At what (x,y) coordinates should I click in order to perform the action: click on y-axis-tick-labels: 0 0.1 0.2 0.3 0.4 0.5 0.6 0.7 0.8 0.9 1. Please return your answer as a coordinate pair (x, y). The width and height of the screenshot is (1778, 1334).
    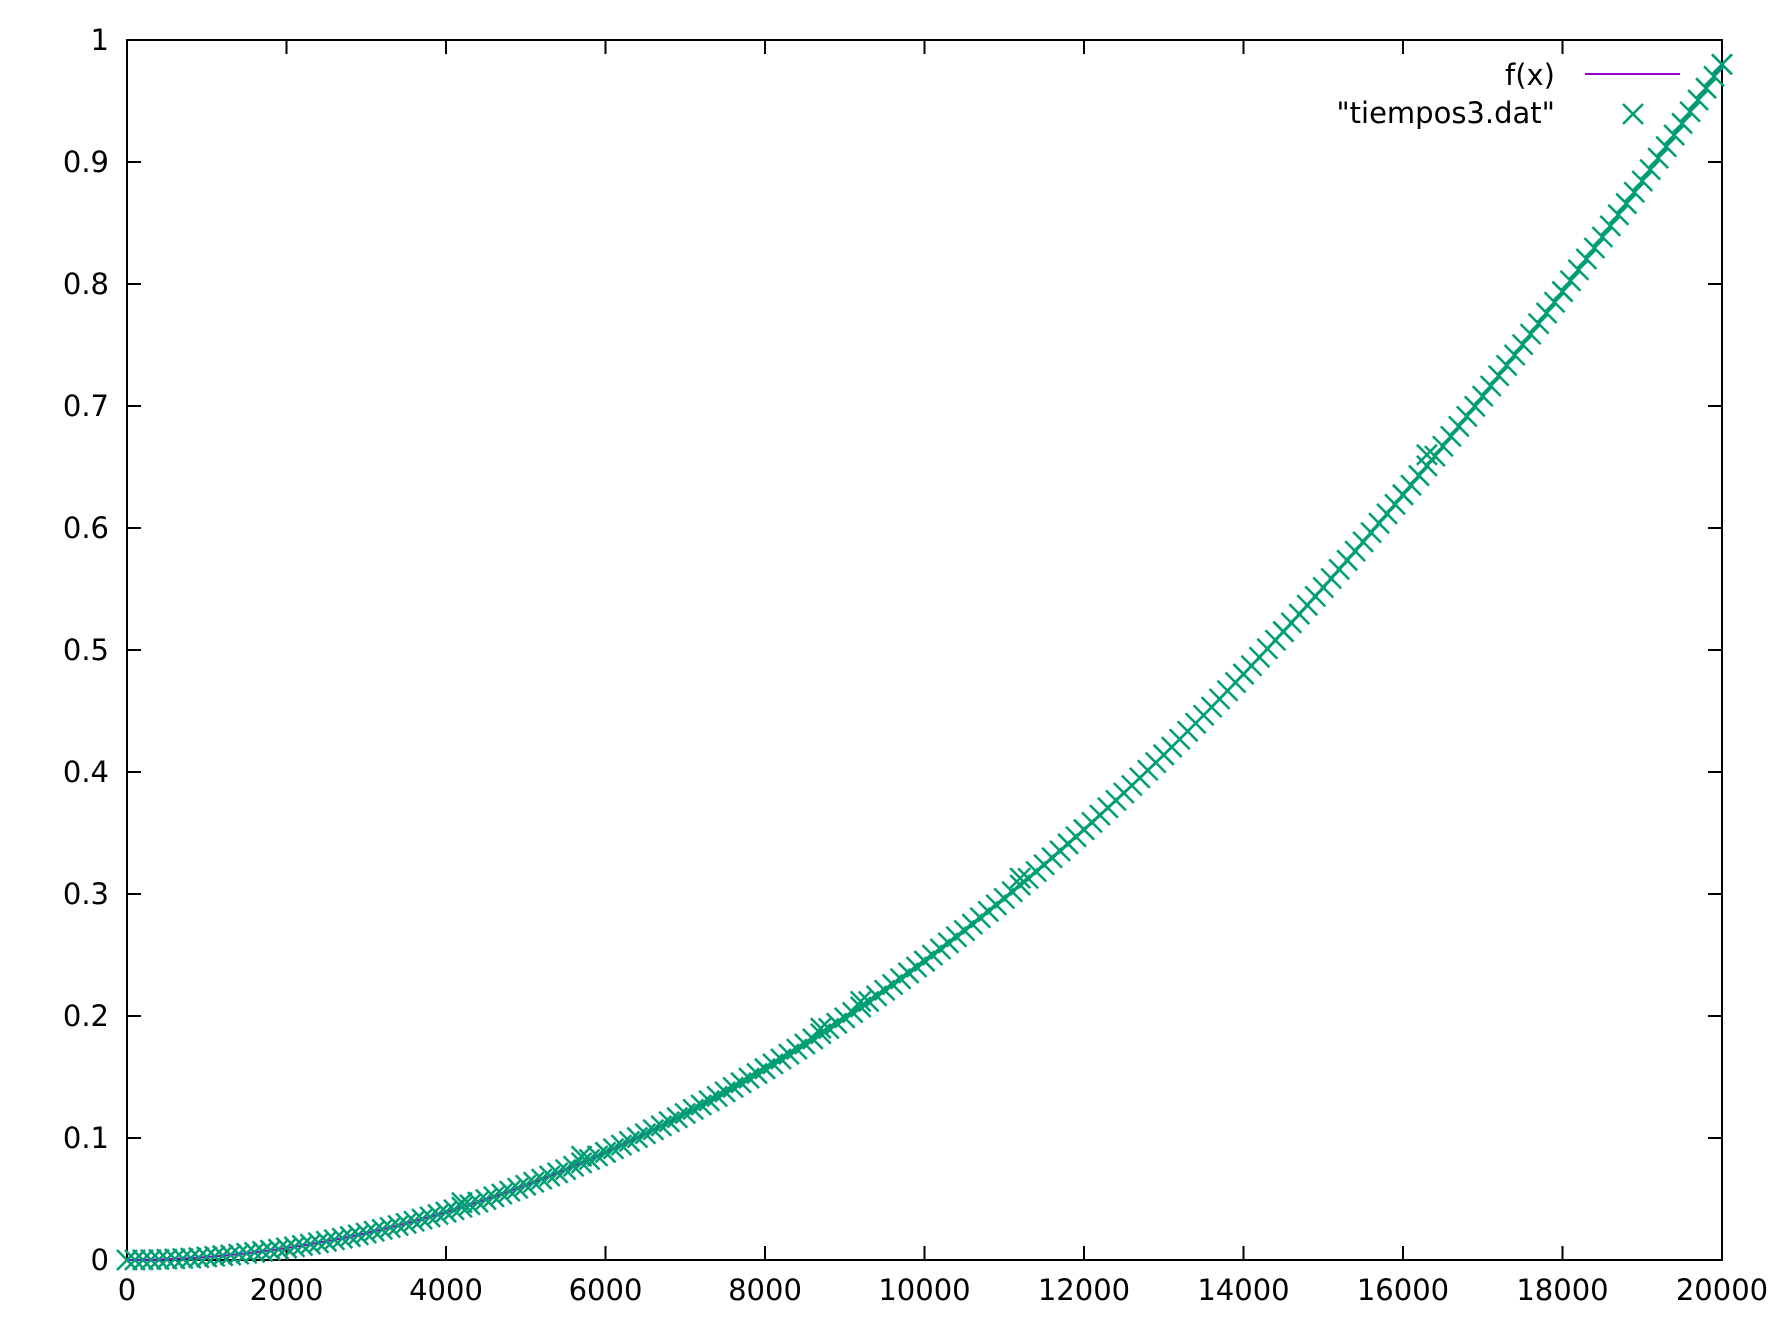
    Looking at the image, I should click on (86, 650).